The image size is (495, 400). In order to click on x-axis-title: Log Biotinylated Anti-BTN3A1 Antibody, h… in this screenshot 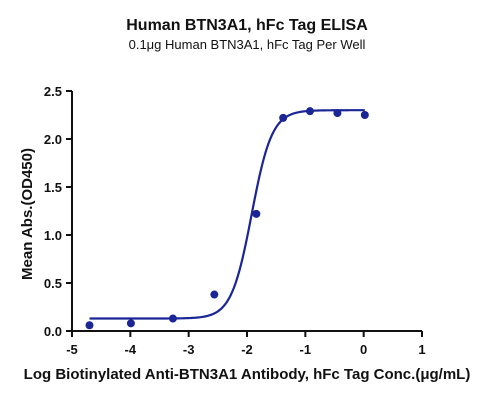, I will do `click(247, 374)`.